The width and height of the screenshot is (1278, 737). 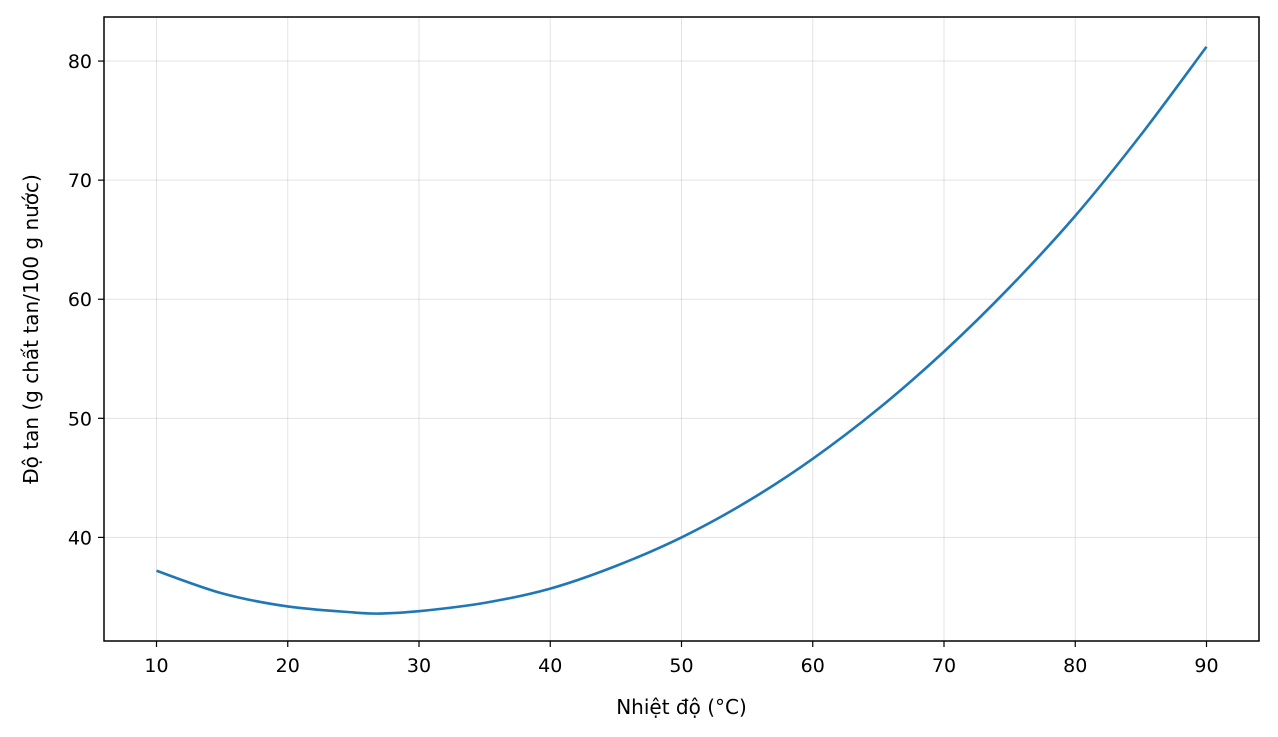 I want to click on x-tick-label: 40, so click(x=550, y=666).